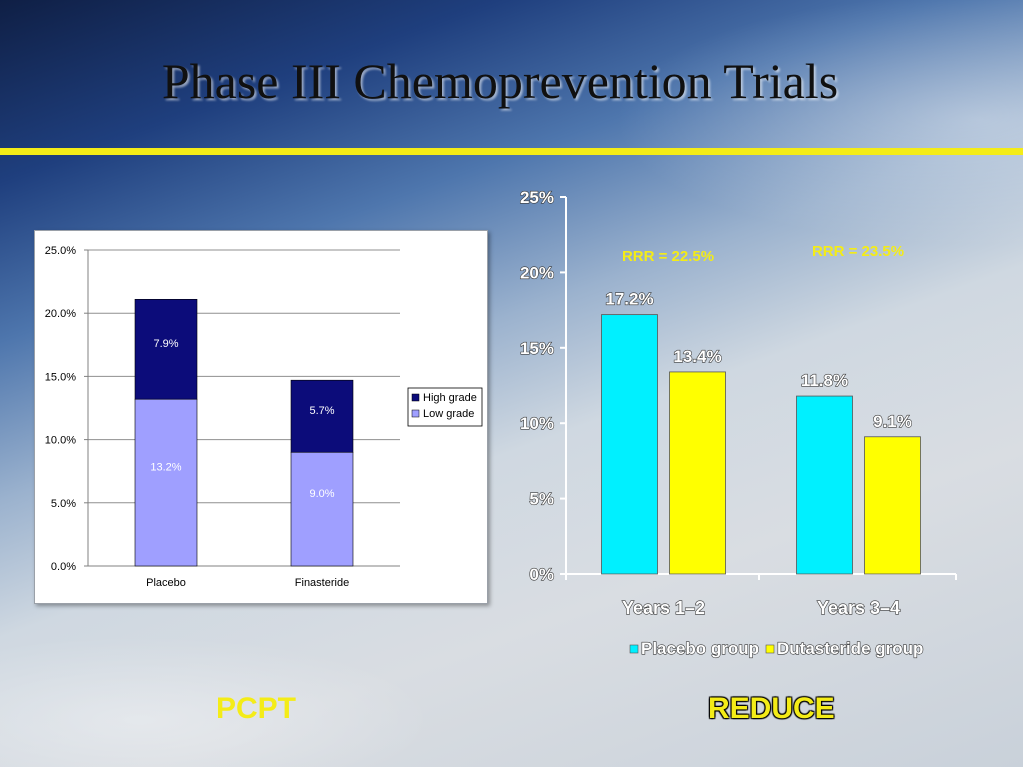  What do you see at coordinates (60, 377) in the screenshot?
I see `y-tick-label: 15.0%` at bounding box center [60, 377].